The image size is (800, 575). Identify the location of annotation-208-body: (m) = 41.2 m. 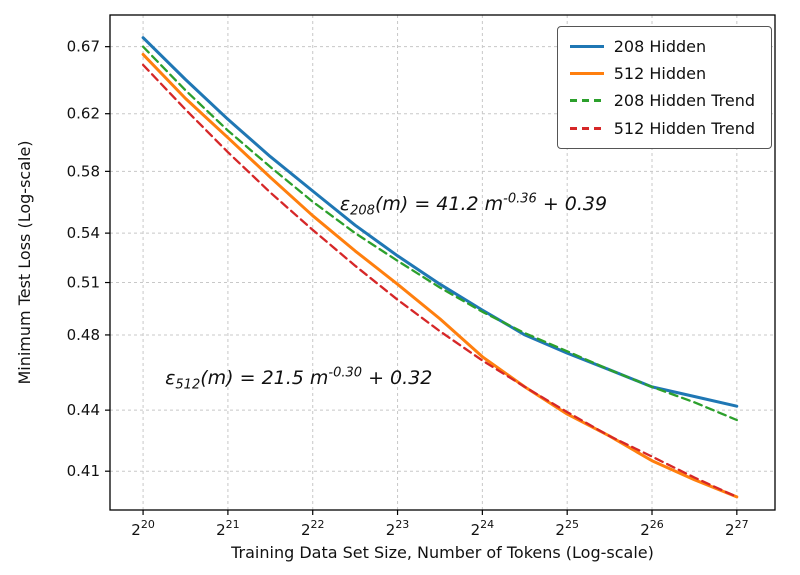
(439, 203).